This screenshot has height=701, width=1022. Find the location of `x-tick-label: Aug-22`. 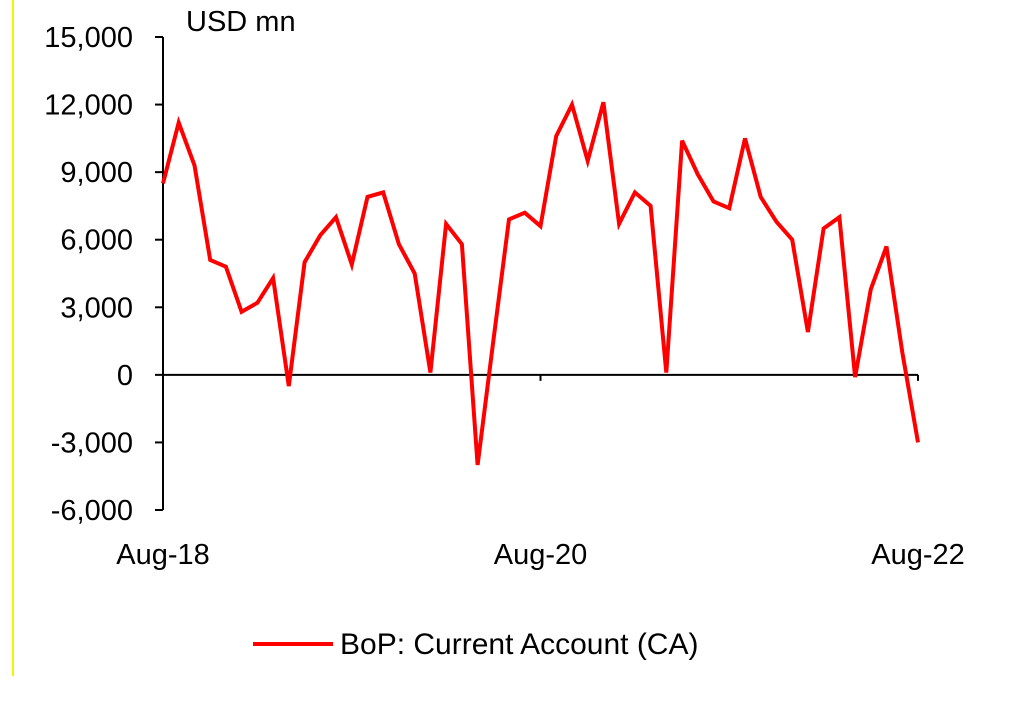

x-tick-label: Aug-22 is located at coordinates (918, 555).